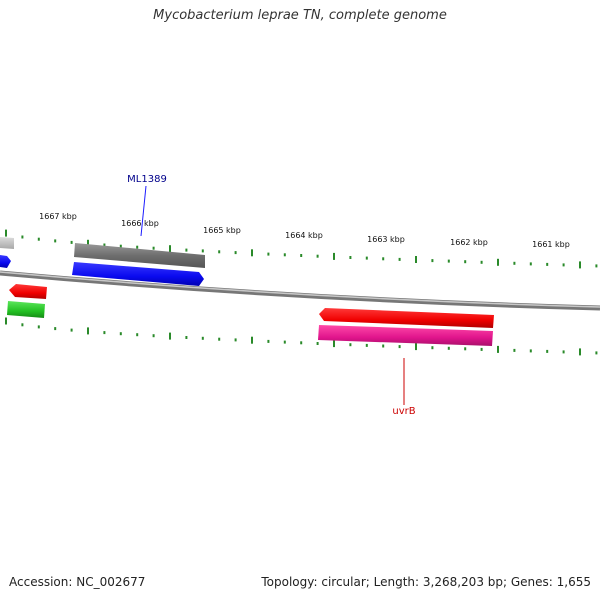 Image resolution: width=600 pixels, height=600 pixels. Describe the element at coordinates (147, 179) in the screenshot. I see `gene-label-ml1389: ML1389` at that location.